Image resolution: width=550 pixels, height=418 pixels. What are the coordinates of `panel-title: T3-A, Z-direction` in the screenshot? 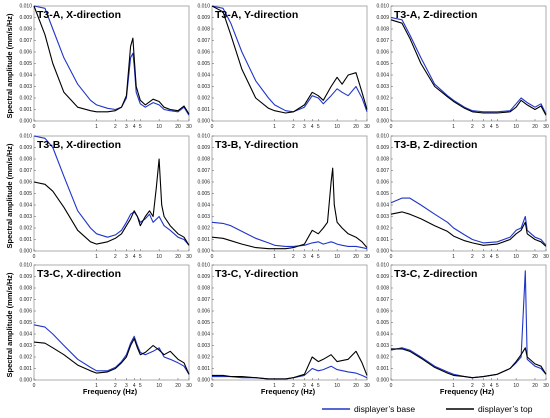 It's located at (435, 15).